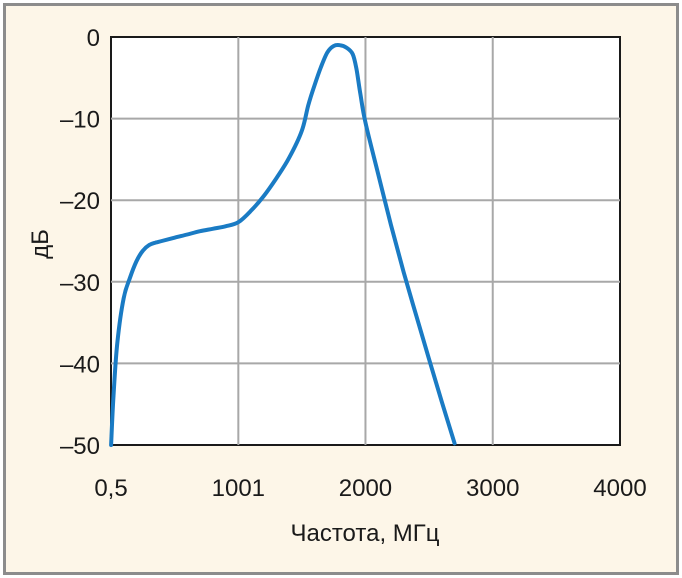 This screenshot has width=682, height=578. What do you see at coordinates (80, 242) in the screenshot?
I see `y-axis-ticks: 0 –10 –20 –30 –40 –50` at bounding box center [80, 242].